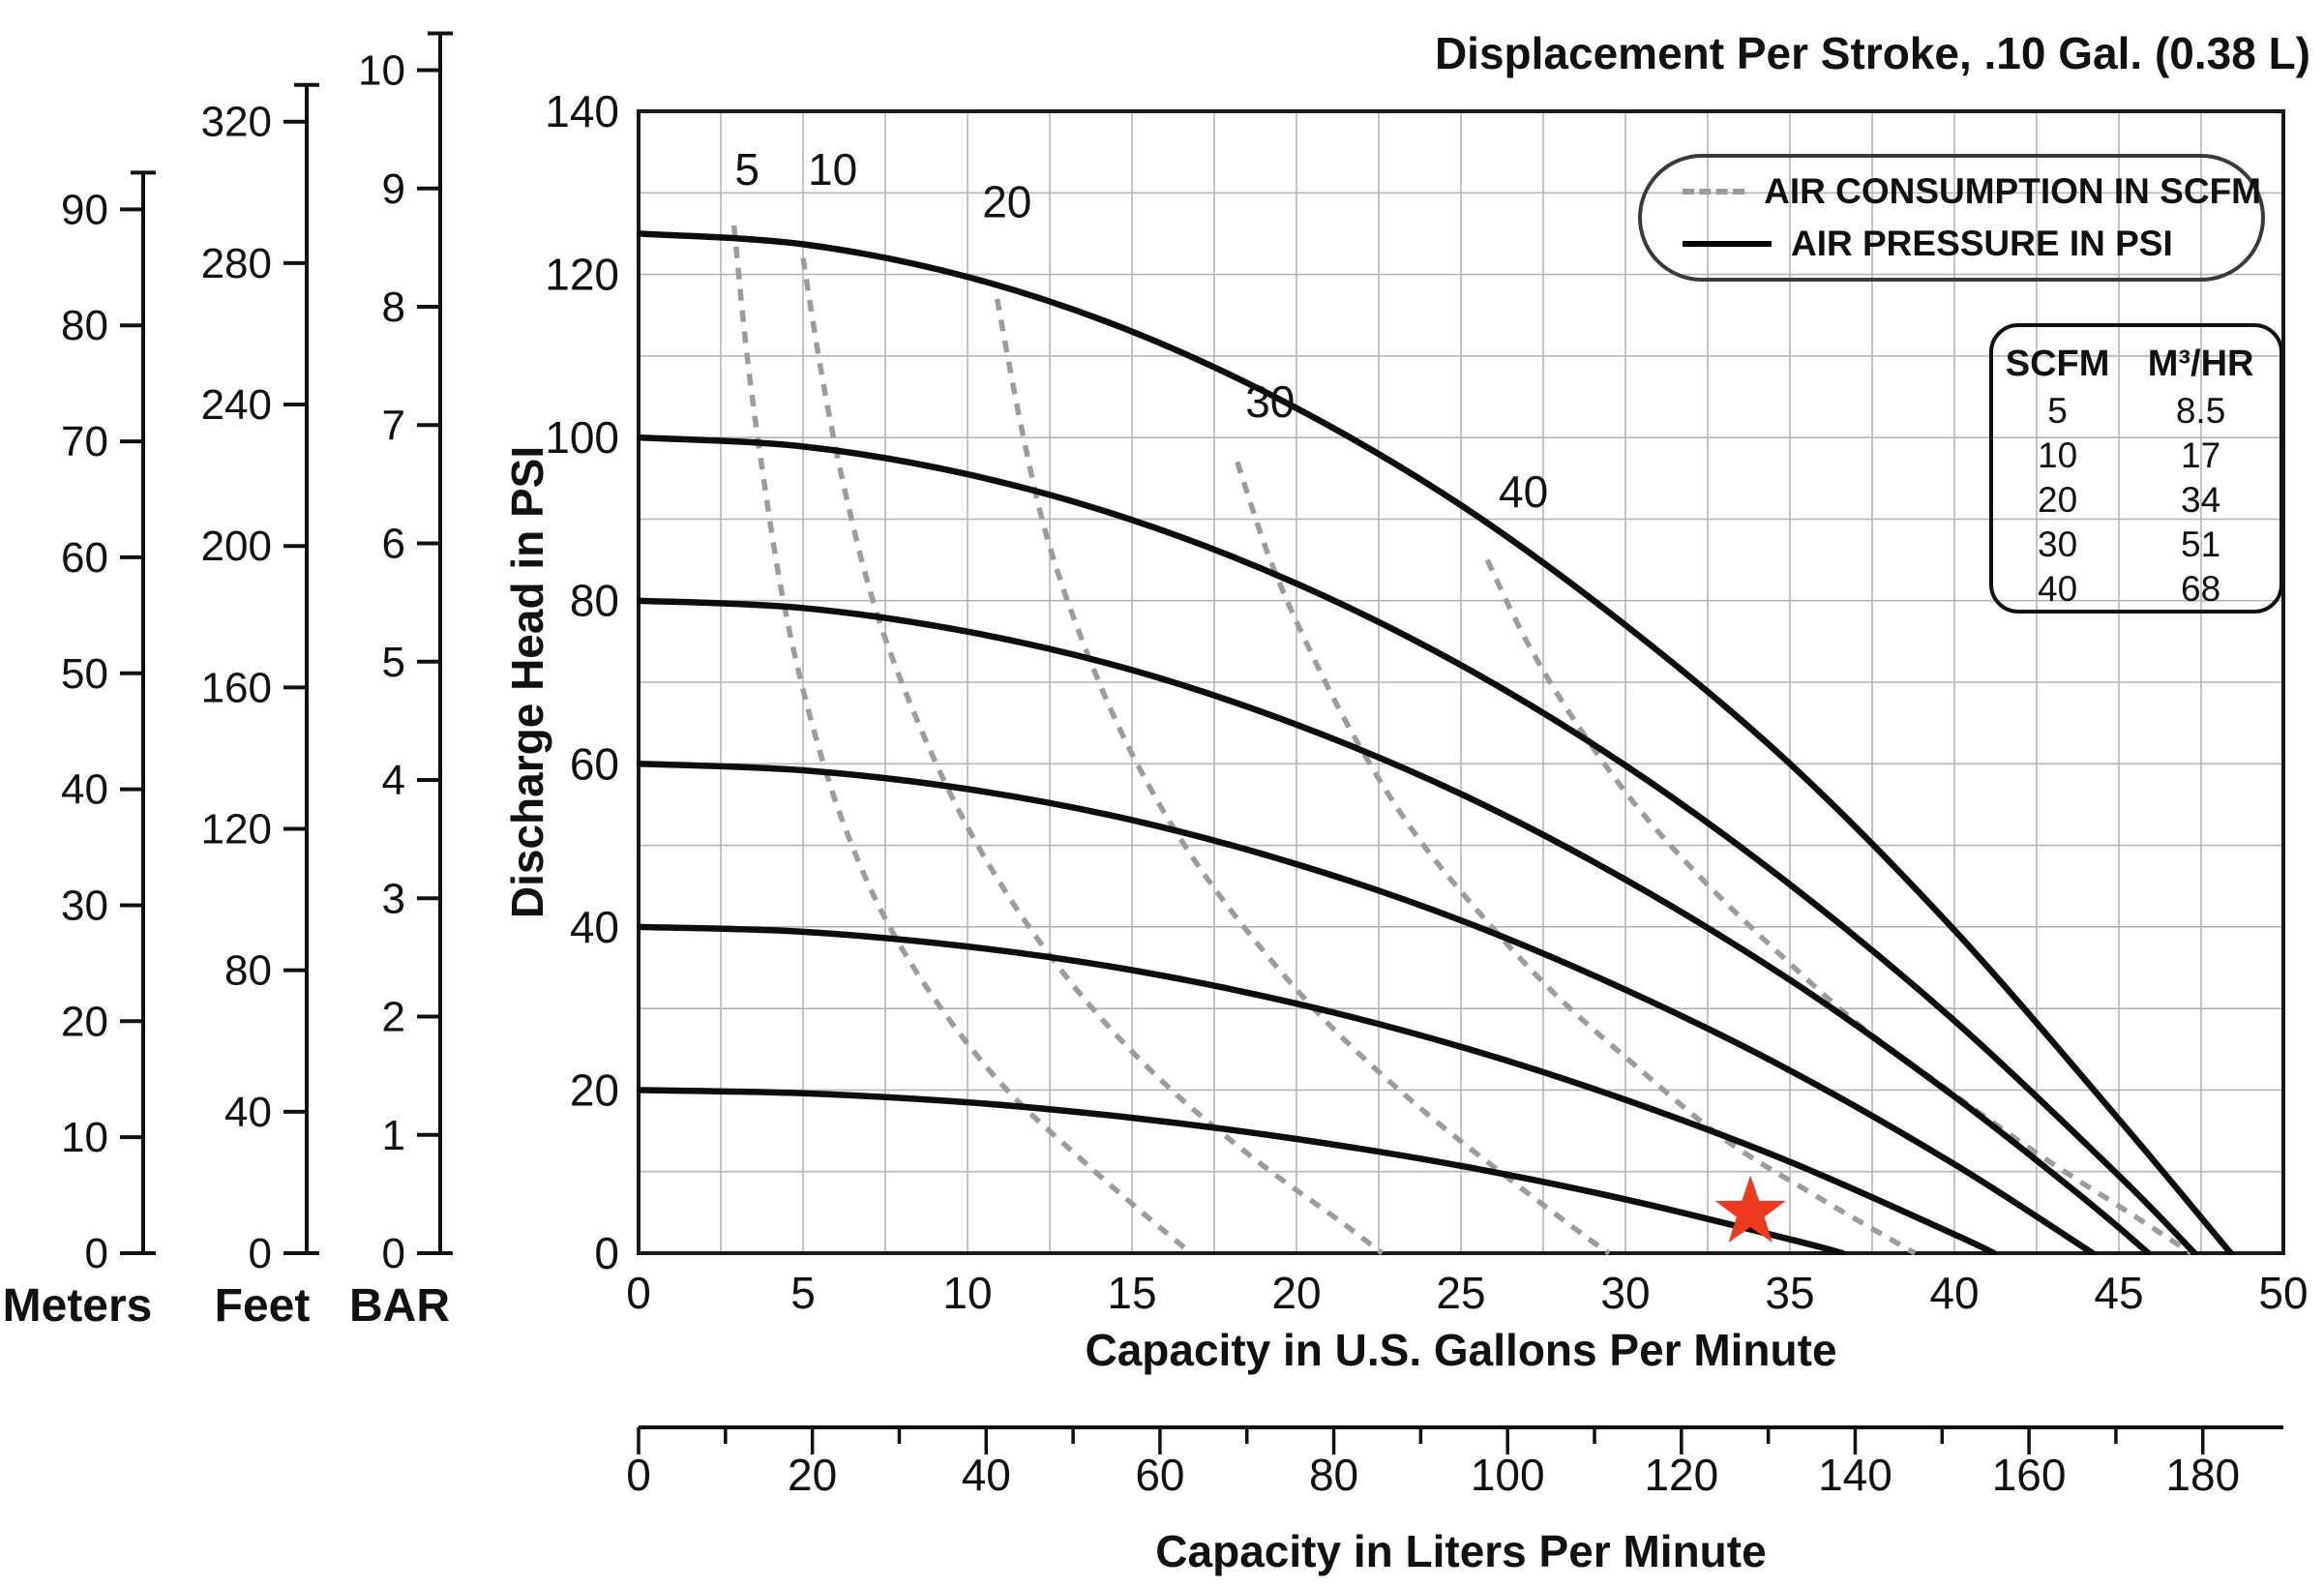 The image size is (2324, 1588). I want to click on x-tick-label: 15, so click(1131, 1293).